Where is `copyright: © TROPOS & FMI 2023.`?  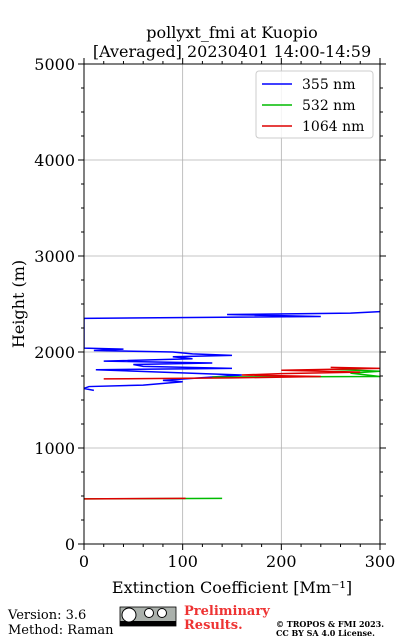 copyright: © TROPOS & FMI 2023. is located at coordinates (330, 624).